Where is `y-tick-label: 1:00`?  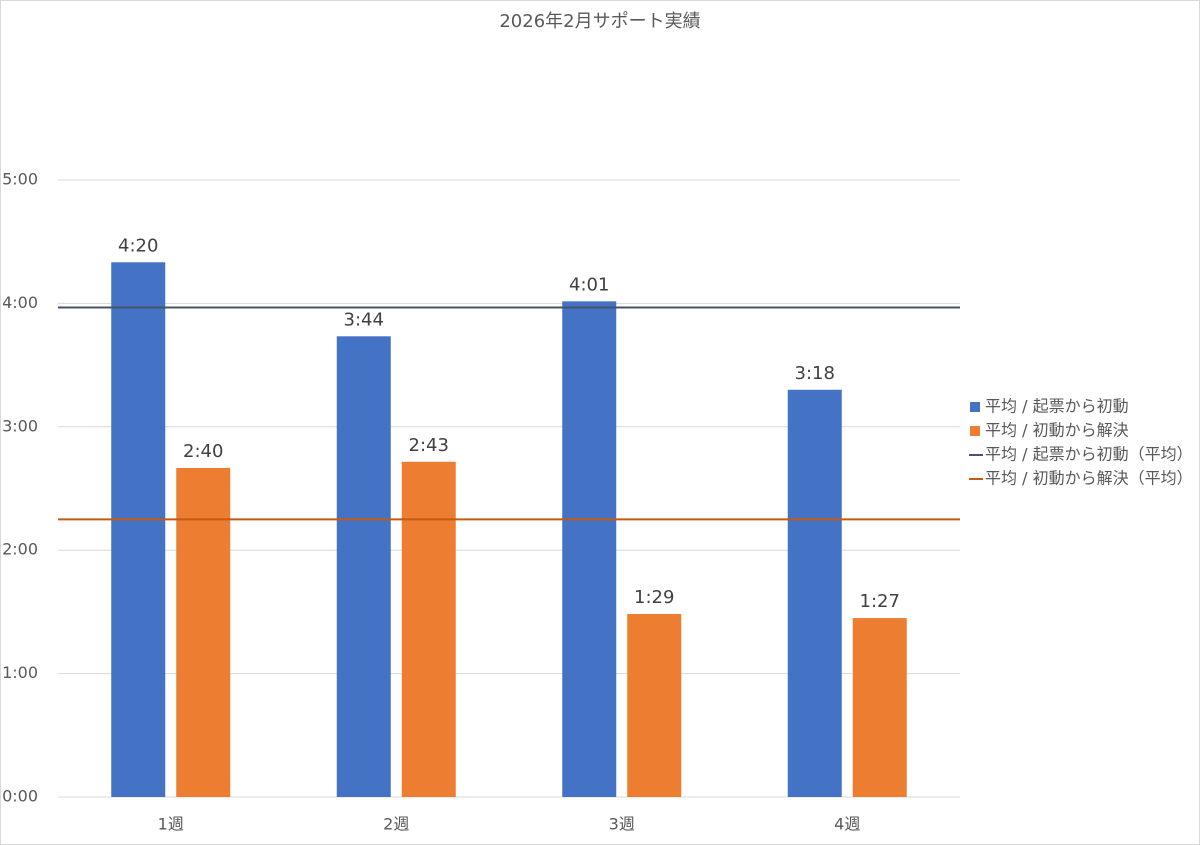
y-tick-label: 1:00 is located at coordinates (20, 672).